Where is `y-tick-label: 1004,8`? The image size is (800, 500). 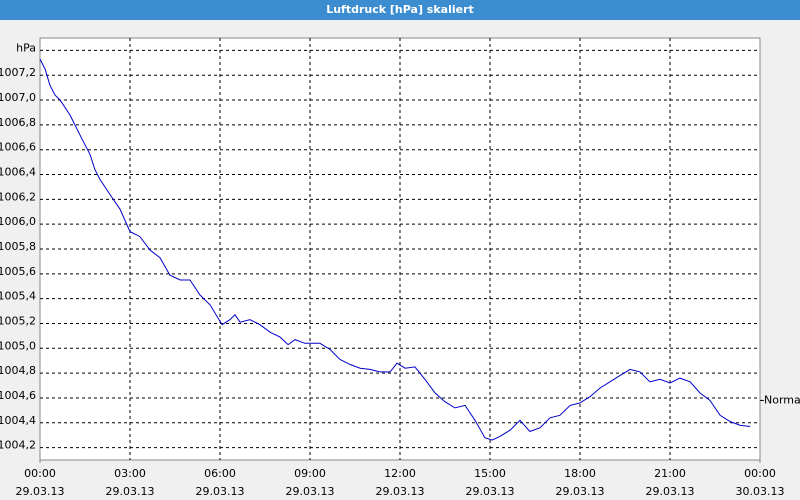
y-tick-label: 1004,8 is located at coordinates (18, 370).